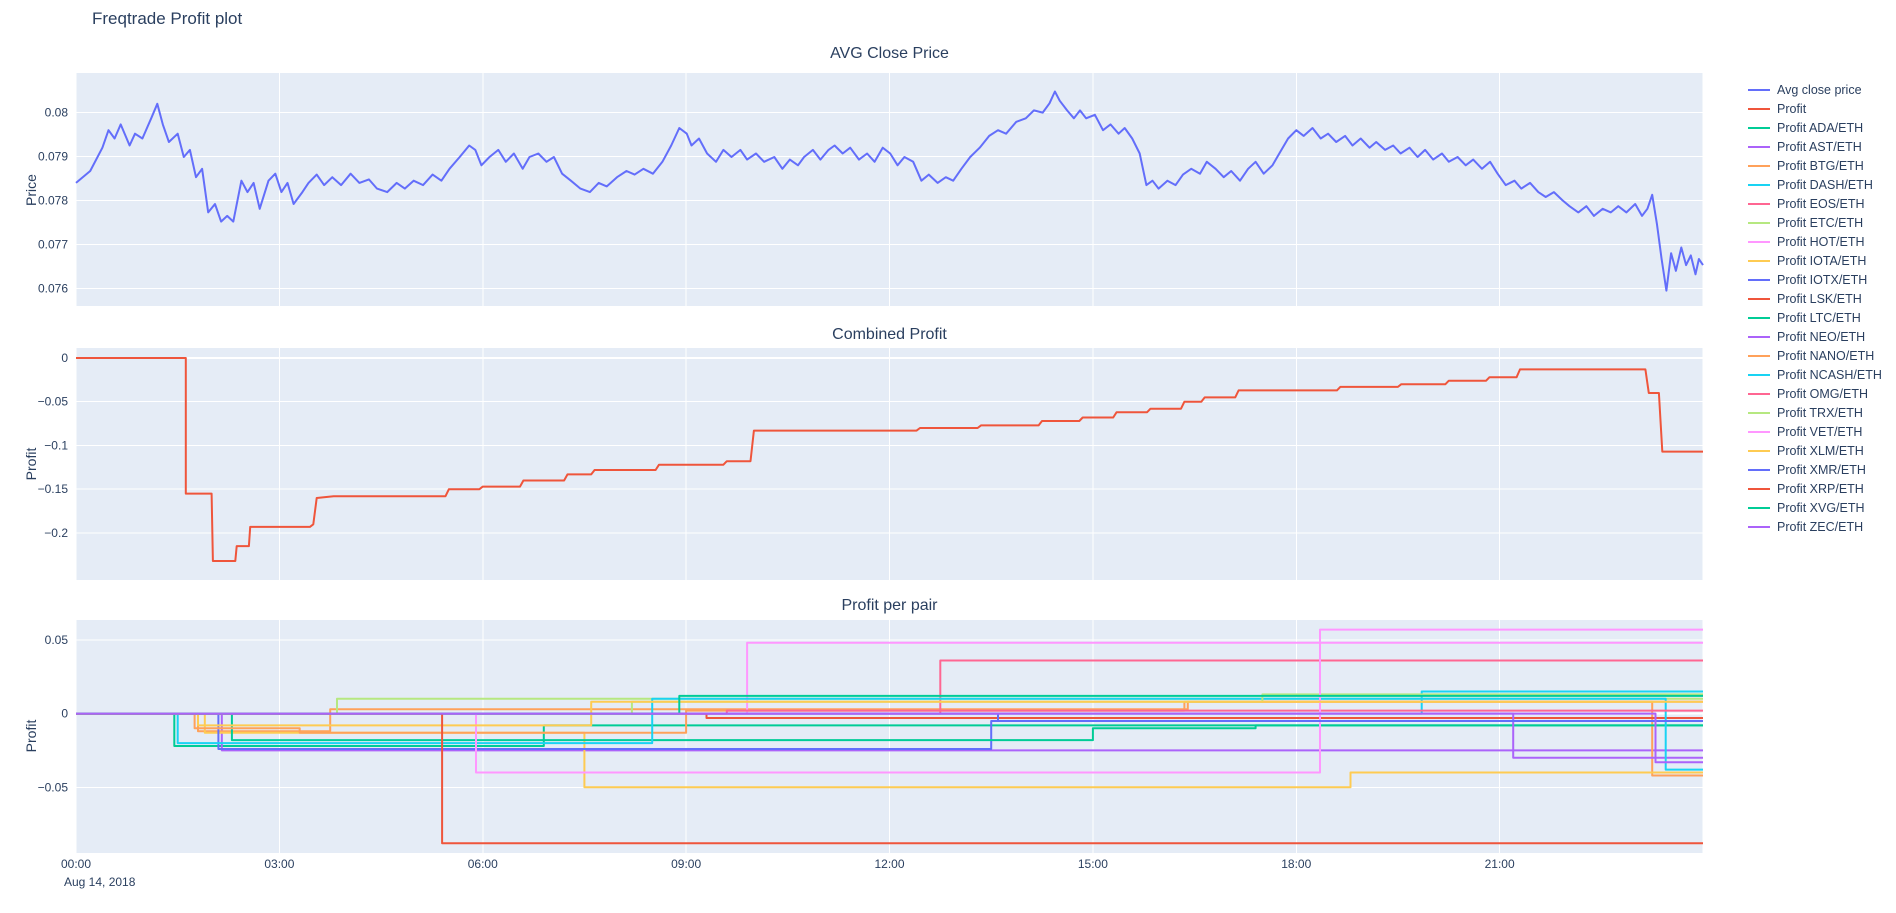 The width and height of the screenshot is (1896, 913). Describe the element at coordinates (1819, 146) in the screenshot. I see `legend-label: Profit AST/ETH` at that location.